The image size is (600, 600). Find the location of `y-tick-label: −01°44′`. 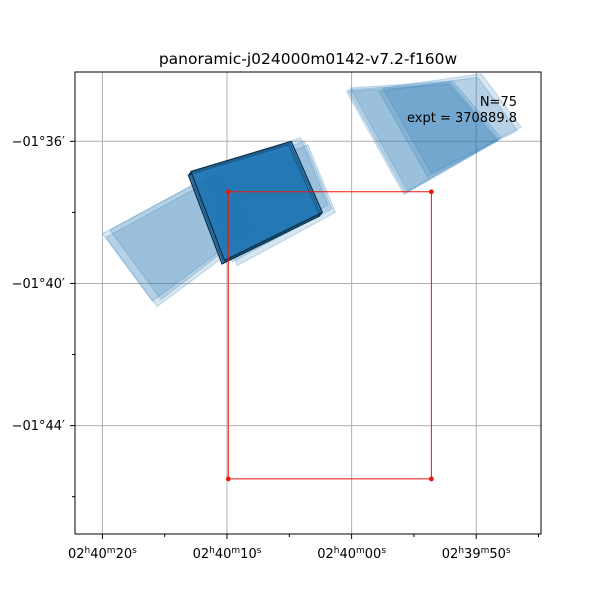

y-tick-label: −01°44′ is located at coordinates (38, 426).